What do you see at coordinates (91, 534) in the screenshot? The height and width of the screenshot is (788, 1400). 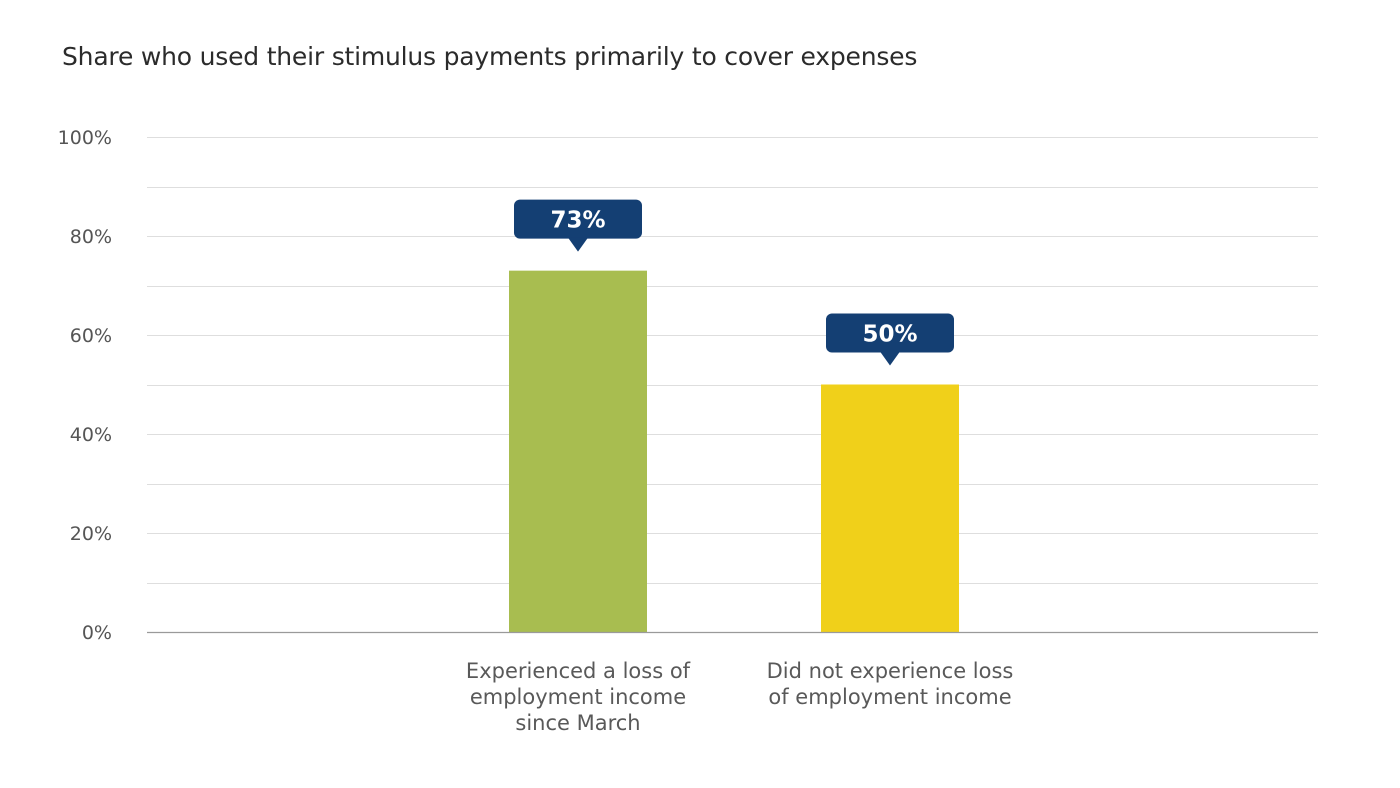 I see `y-tick-label: 20%` at bounding box center [91, 534].